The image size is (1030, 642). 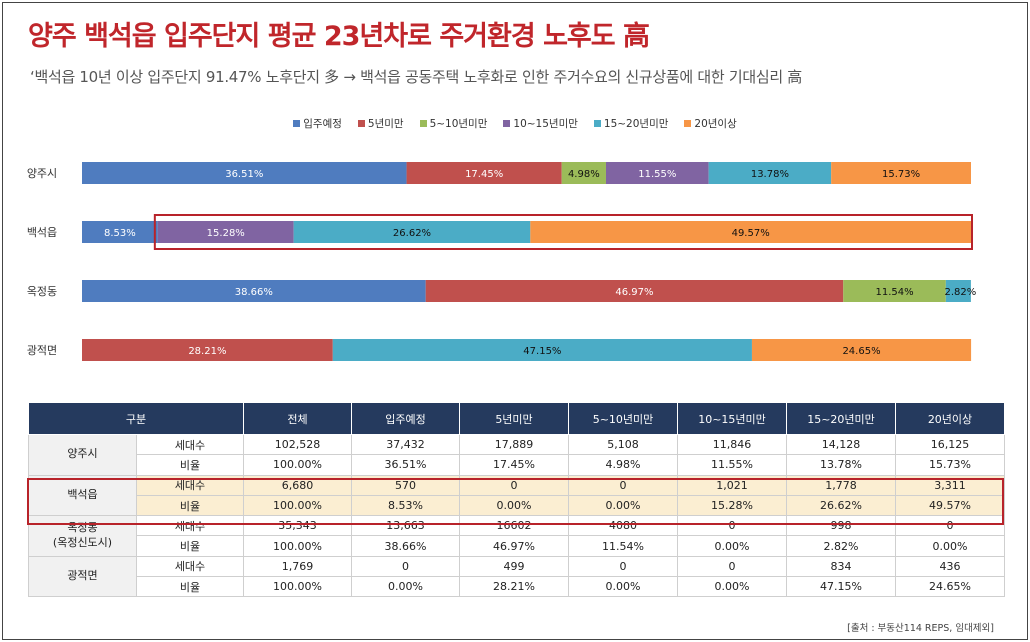 What do you see at coordinates (297, 566) in the screenshot?
I see `table-cell: 1,769` at bounding box center [297, 566].